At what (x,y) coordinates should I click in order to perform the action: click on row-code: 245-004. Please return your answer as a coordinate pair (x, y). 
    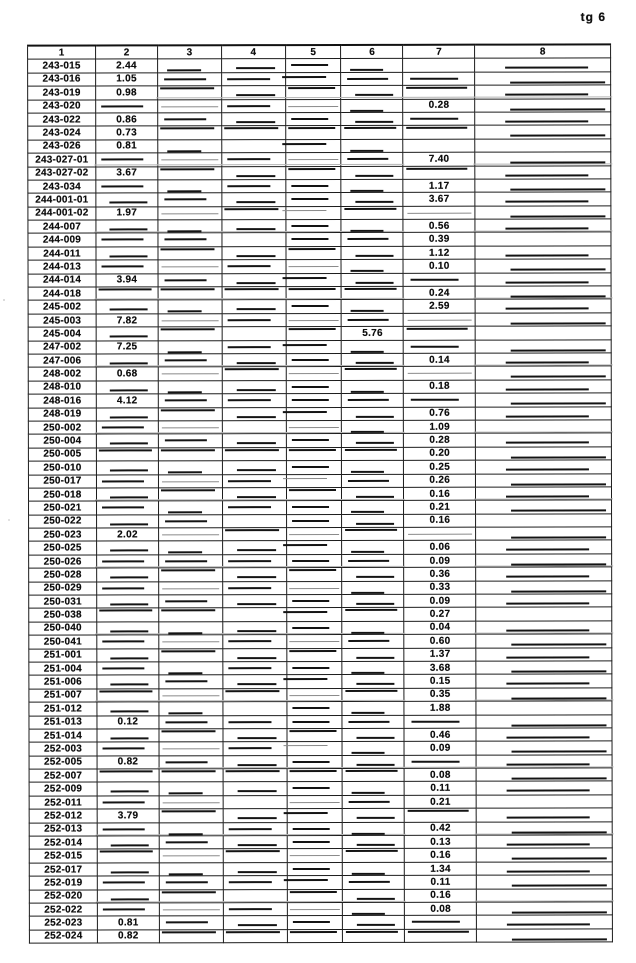
    Looking at the image, I should click on (62, 334).